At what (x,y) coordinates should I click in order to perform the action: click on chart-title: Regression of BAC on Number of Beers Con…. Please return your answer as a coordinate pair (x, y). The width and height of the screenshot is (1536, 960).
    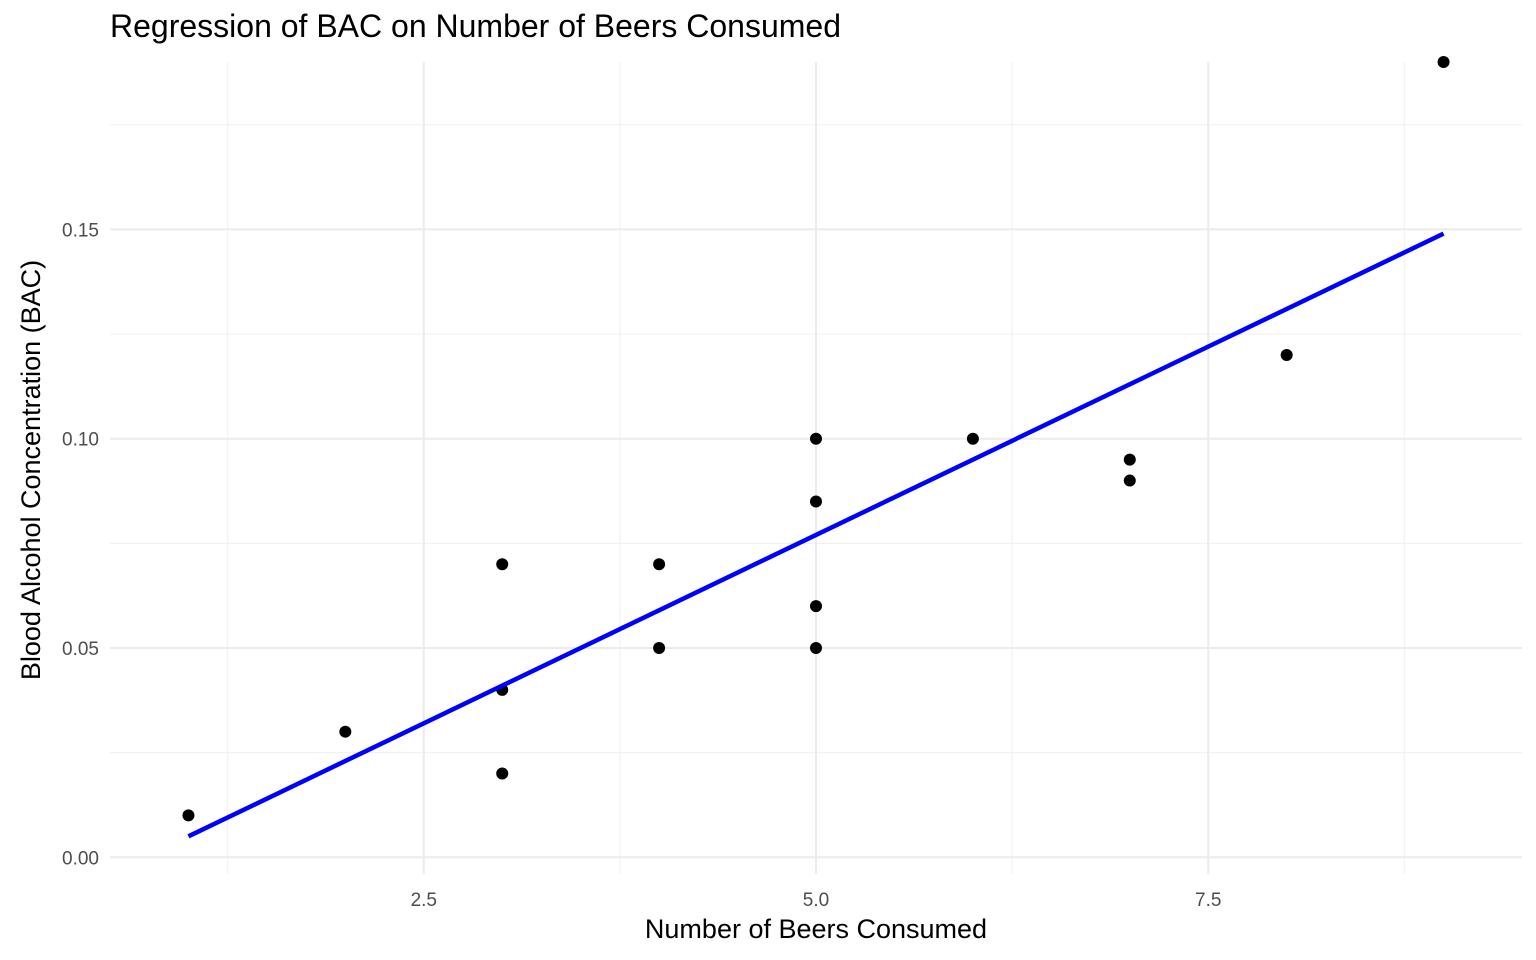
    Looking at the image, I should click on (476, 26).